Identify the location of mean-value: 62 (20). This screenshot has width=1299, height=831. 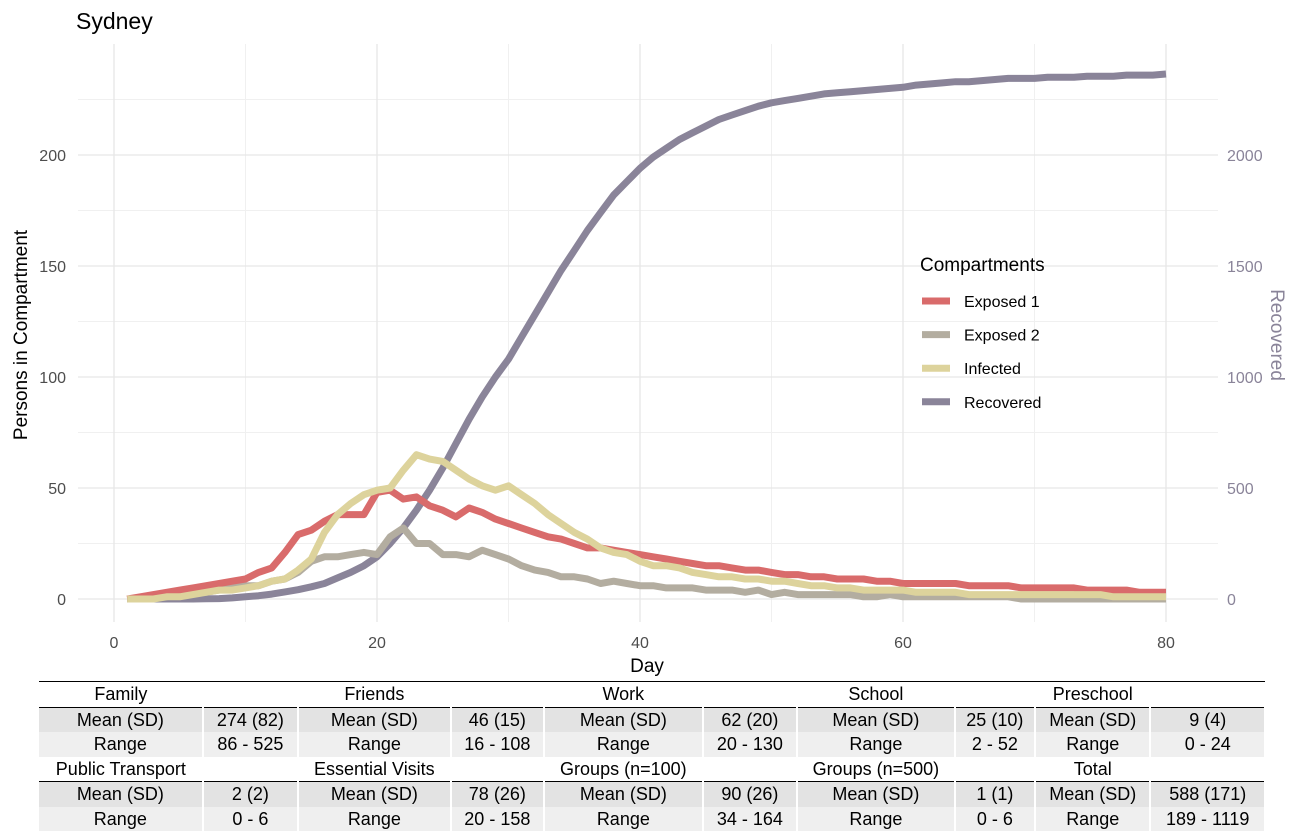
(750, 719).